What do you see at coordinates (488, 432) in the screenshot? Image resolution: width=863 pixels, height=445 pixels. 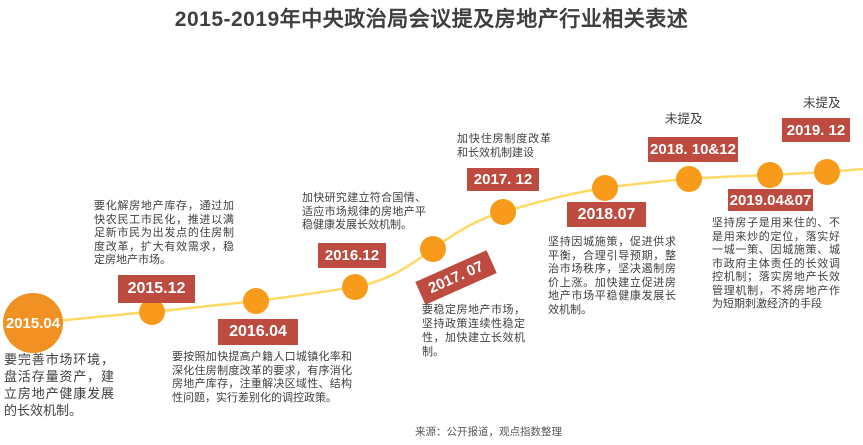 I see `source-note: 来源：公开报道，观点指数整理` at bounding box center [488, 432].